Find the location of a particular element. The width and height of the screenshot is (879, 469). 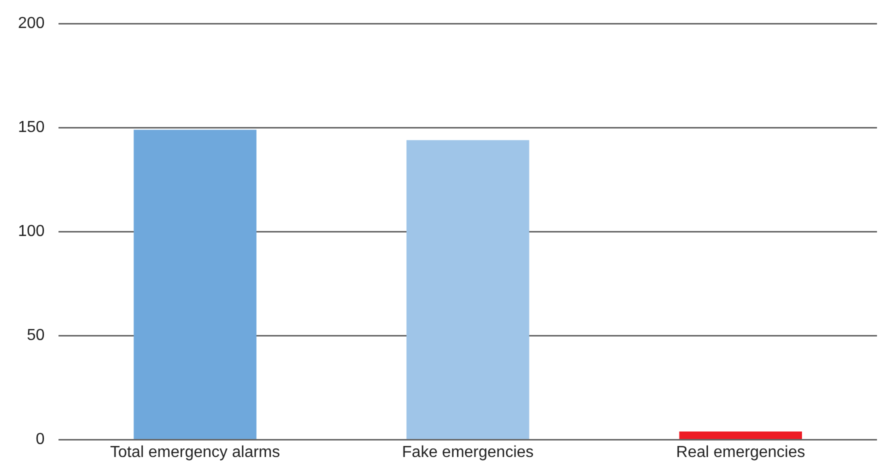

y-tick-label: 50 is located at coordinates (35, 335).